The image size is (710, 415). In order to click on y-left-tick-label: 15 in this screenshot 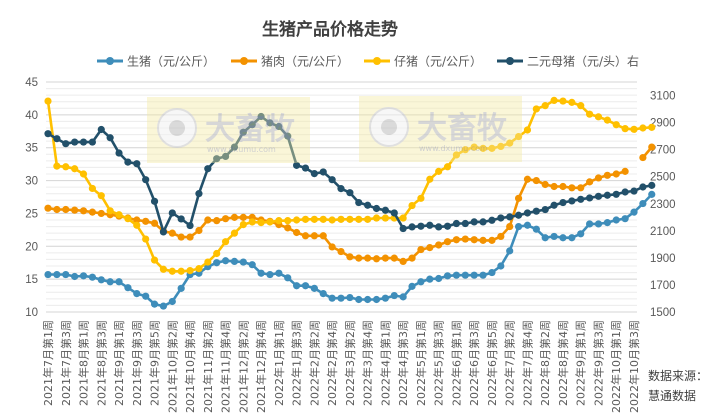, I will do `click(31, 280)`.